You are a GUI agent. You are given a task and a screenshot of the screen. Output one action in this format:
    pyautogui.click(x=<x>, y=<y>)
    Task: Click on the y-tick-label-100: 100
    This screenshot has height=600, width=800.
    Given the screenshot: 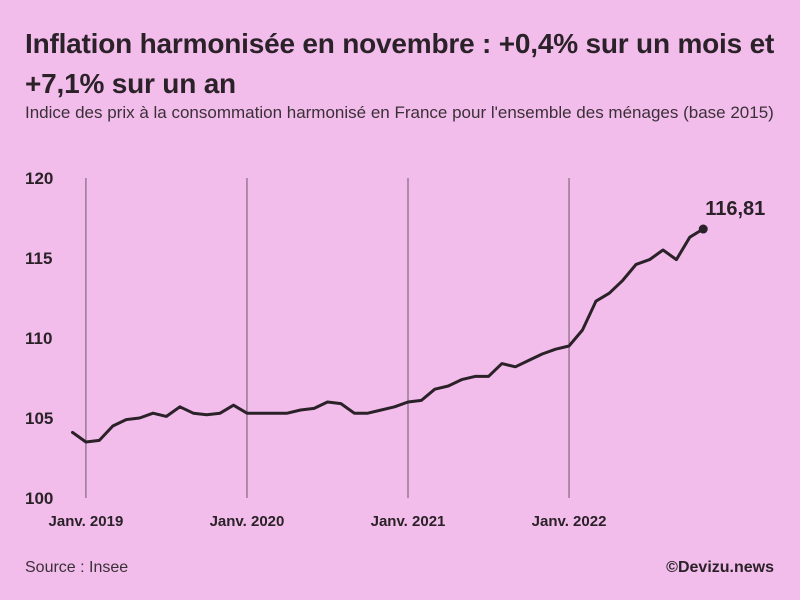 What is the action you would take?
    pyautogui.click(x=39, y=498)
    